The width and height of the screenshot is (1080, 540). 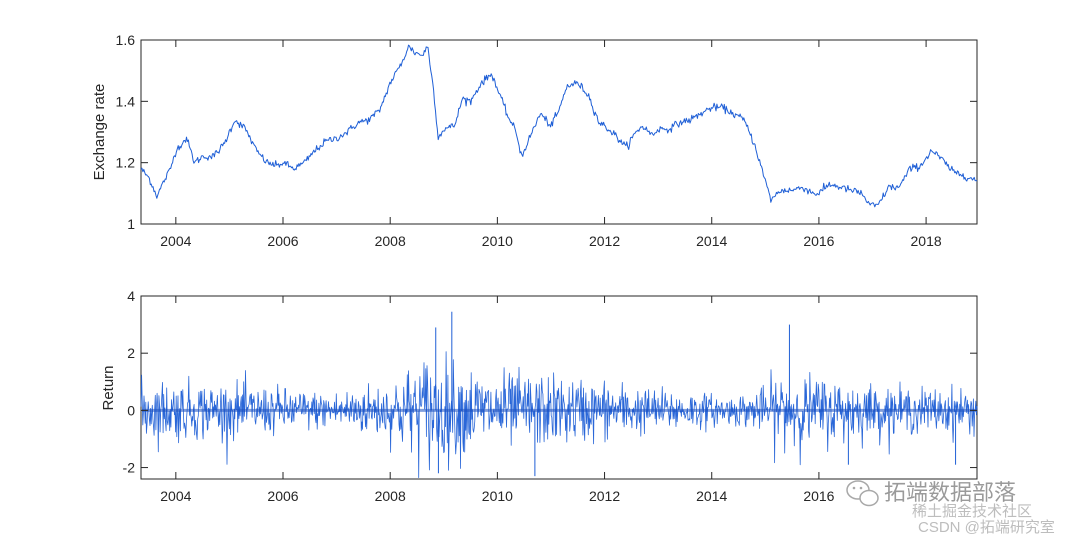 What do you see at coordinates (131, 224) in the screenshot?
I see `y-tick-label: 1` at bounding box center [131, 224].